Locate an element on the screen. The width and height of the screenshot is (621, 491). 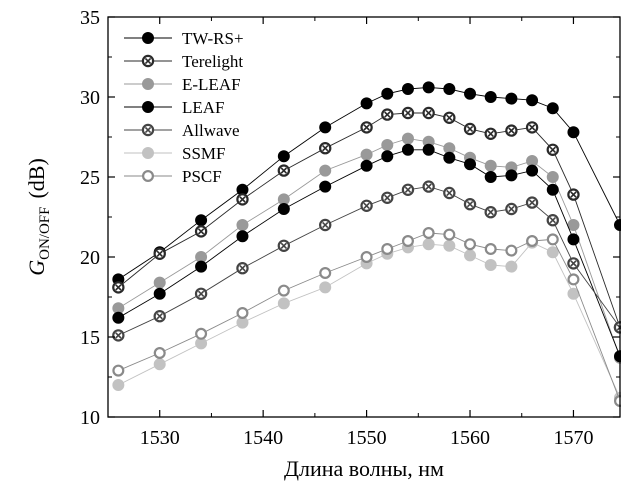
legend-item: E-LEAF is located at coordinates (182, 84).